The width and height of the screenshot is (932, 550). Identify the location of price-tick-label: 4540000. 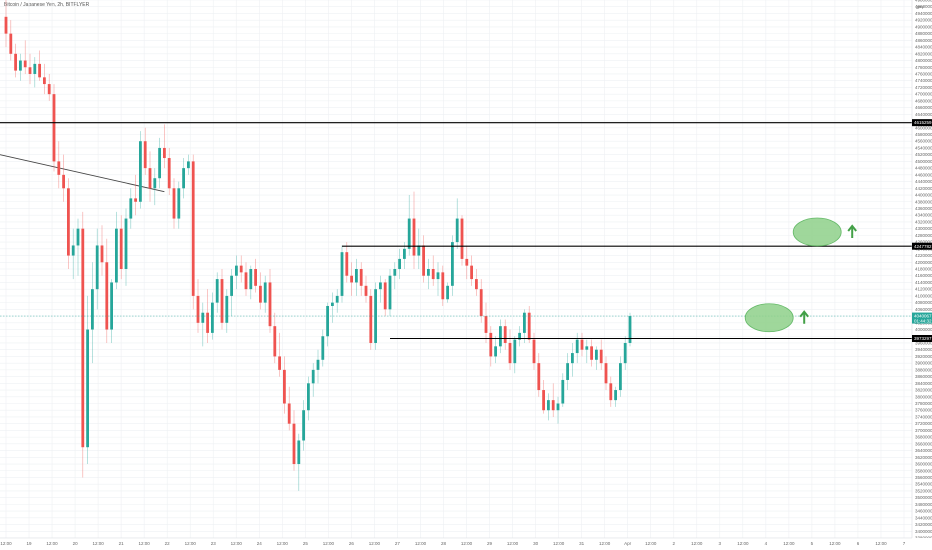
(923, 147).